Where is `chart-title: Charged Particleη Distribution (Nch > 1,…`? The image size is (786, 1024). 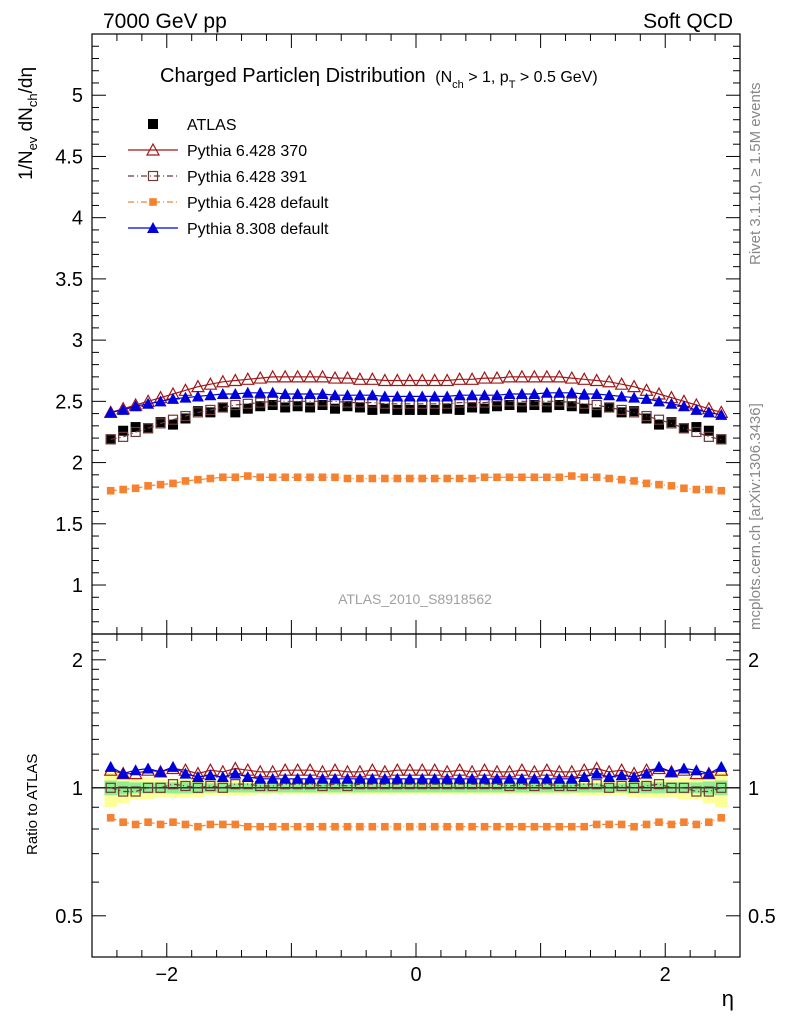
chart-title: Charged Particleη Distribution (Nch > 1,… is located at coordinates (379, 78).